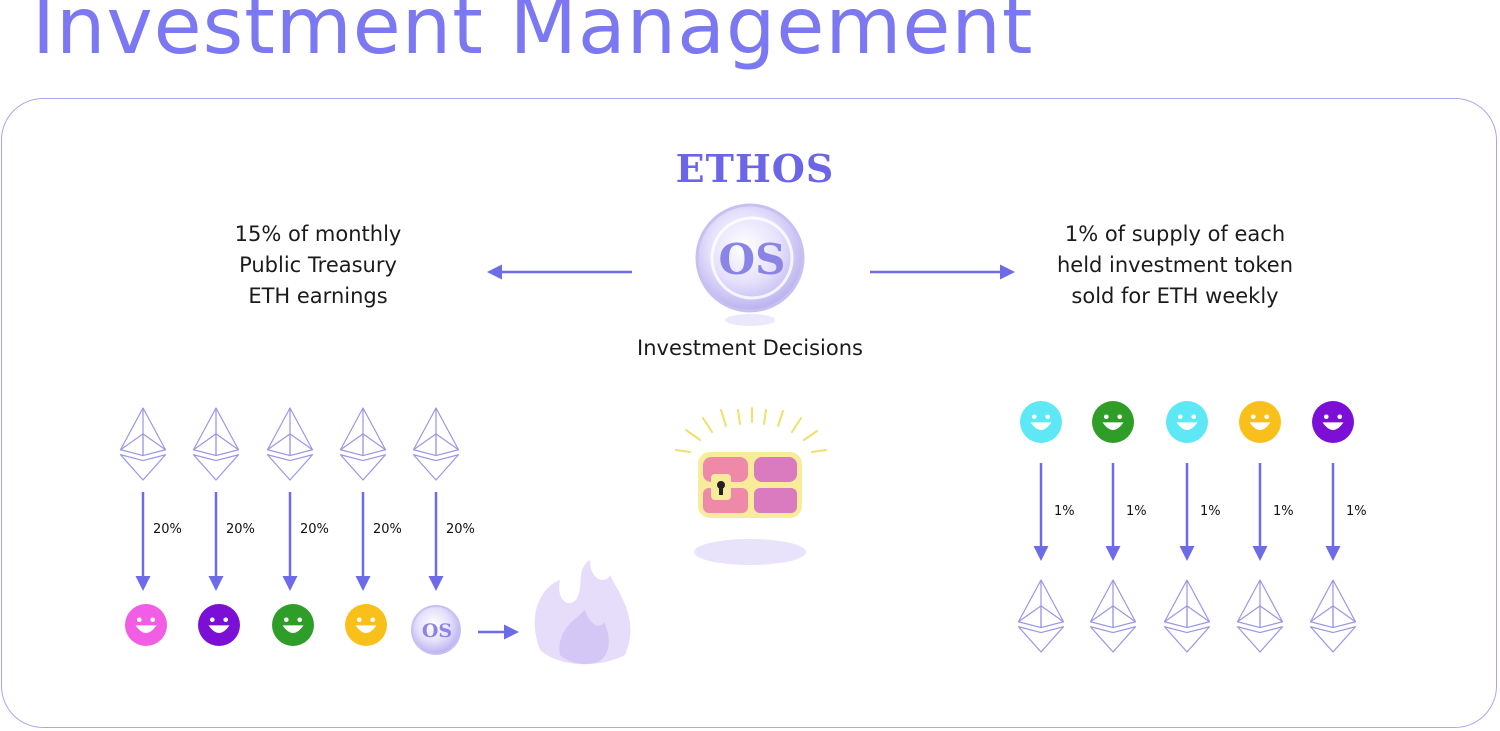  Describe the element at coordinates (750, 348) in the screenshot. I see `center-caption: Investment Decisions` at that location.